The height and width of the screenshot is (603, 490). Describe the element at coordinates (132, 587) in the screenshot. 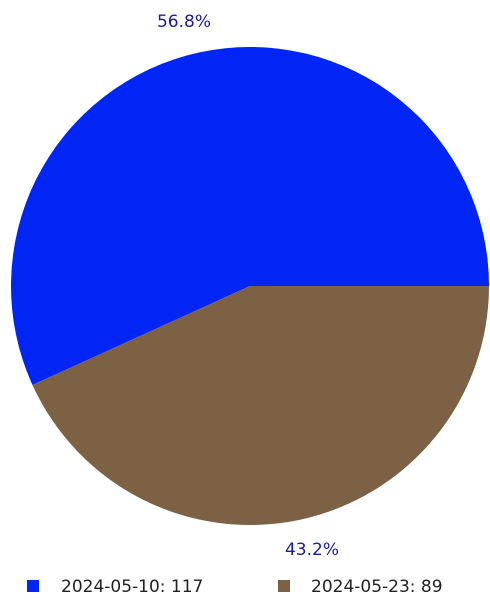

I see `legend-label-0: 2024-05-10: 117` at that location.